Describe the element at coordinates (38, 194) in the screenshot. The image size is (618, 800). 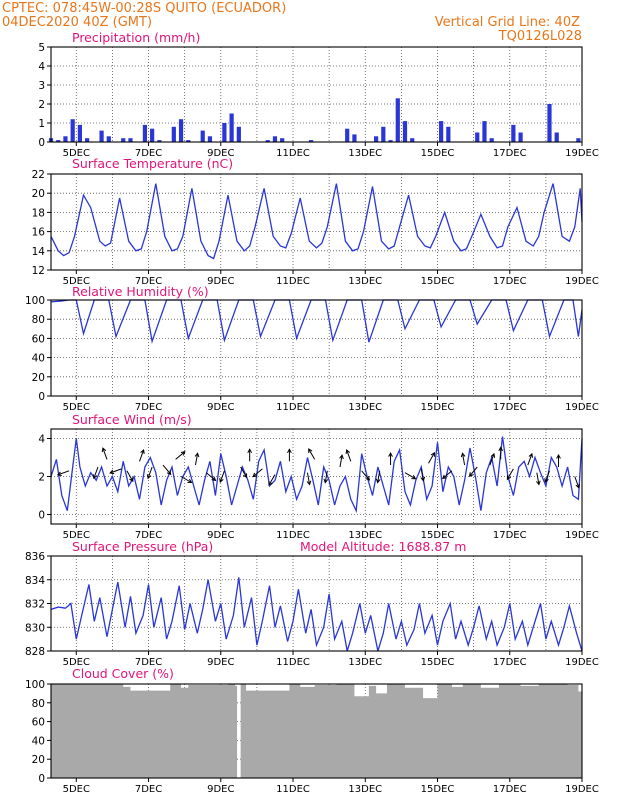
I see `temp-ytick-label: 20` at that location.